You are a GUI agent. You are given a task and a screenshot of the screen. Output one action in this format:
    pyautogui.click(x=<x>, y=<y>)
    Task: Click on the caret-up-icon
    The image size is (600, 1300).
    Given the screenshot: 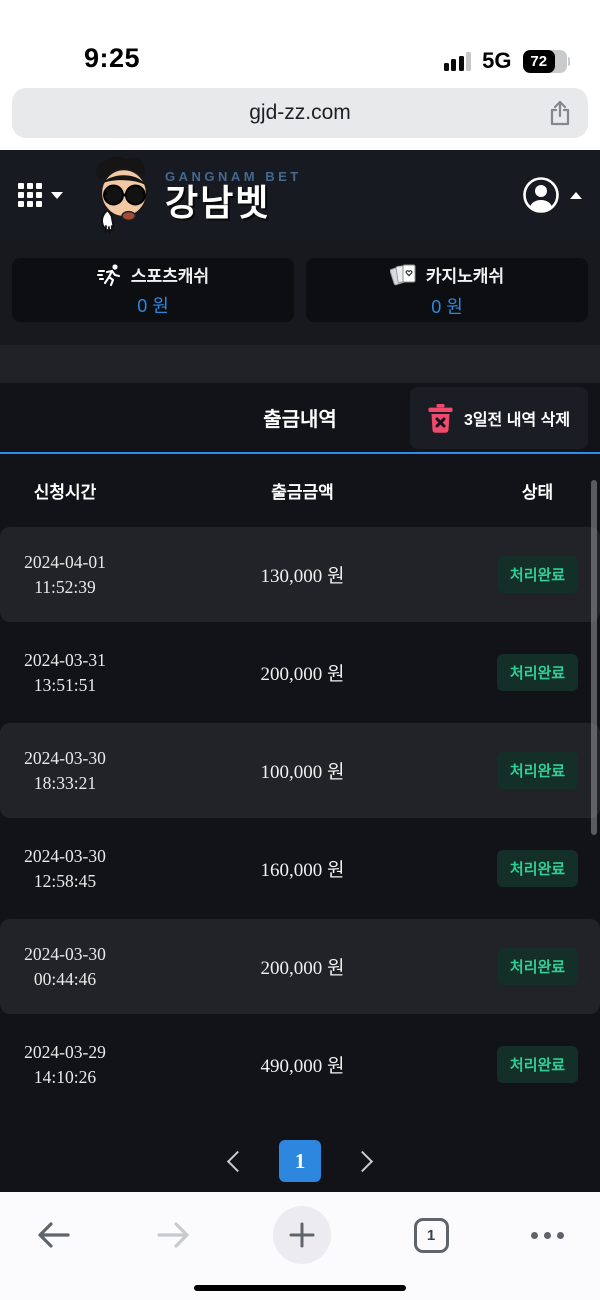 What is the action you would take?
    pyautogui.click(x=576, y=195)
    